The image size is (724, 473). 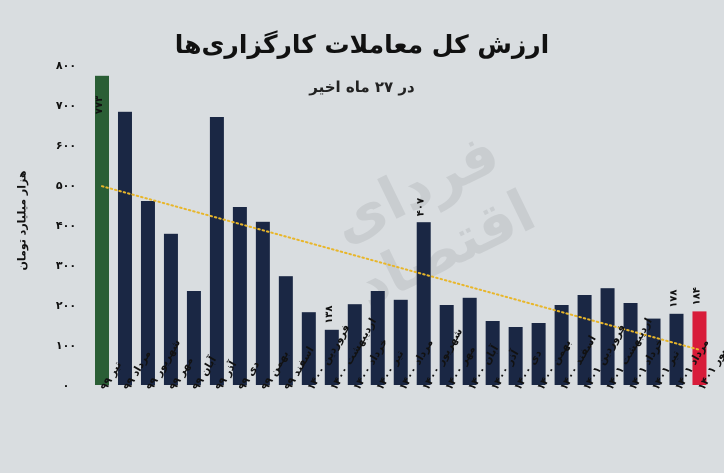 I want to click on data-label: ۴۰۷, so click(x=421, y=207).